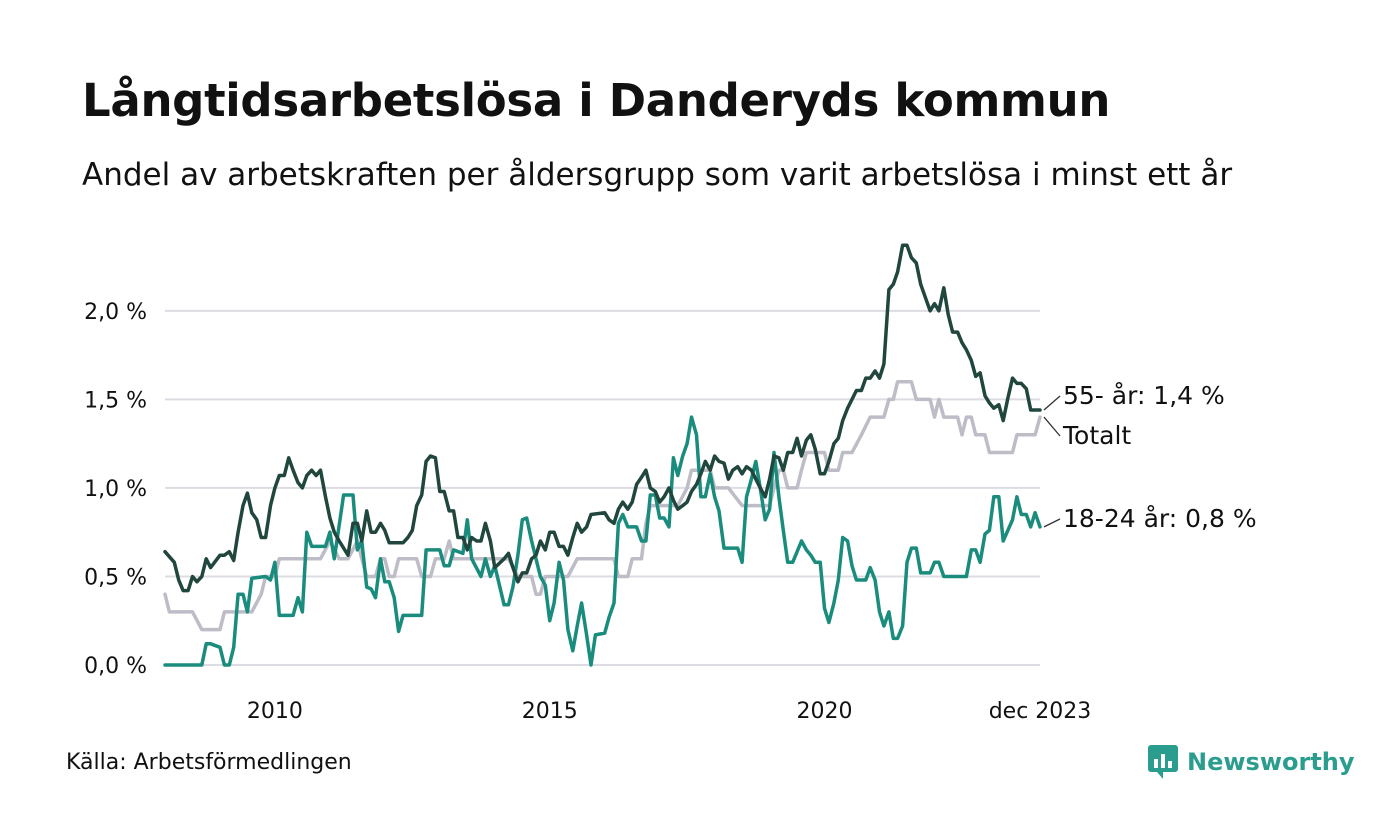 This screenshot has width=1400, height=840. Describe the element at coordinates (115, 312) in the screenshot. I see `y-tick-label-4: 2,0 %` at that location.